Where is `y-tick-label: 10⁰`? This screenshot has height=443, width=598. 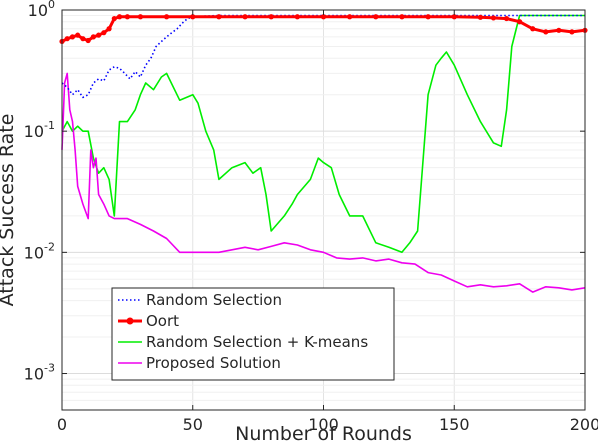 y-tick-label: 10⁰ is located at coordinates (41, 10).